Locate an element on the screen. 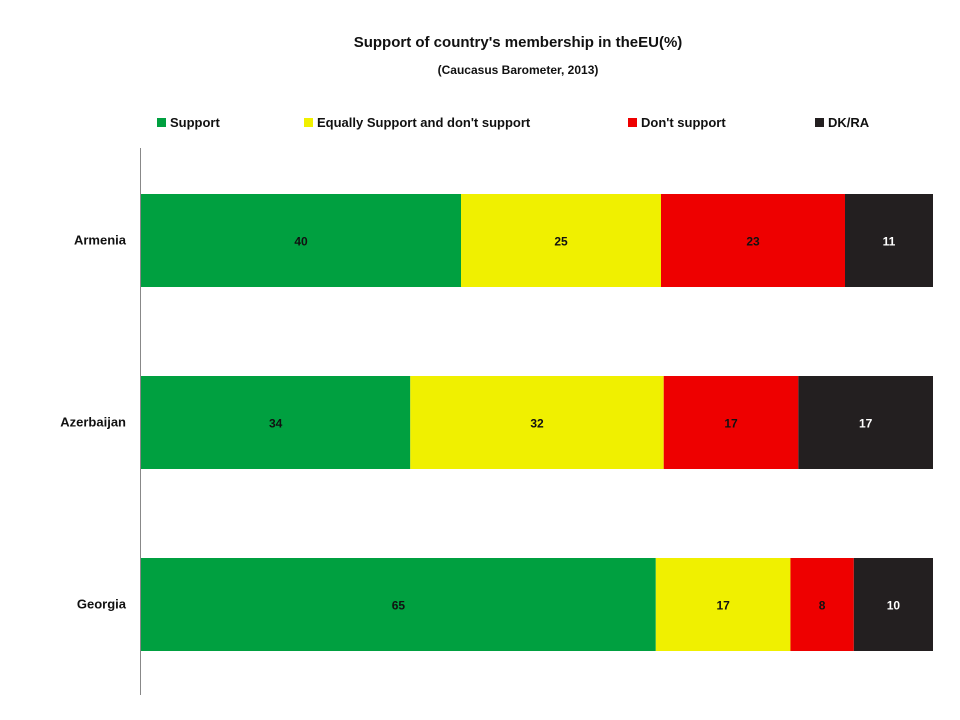 The height and width of the screenshot is (720, 960). data-label-georgia-dk-ra: 10 is located at coordinates (894, 606).